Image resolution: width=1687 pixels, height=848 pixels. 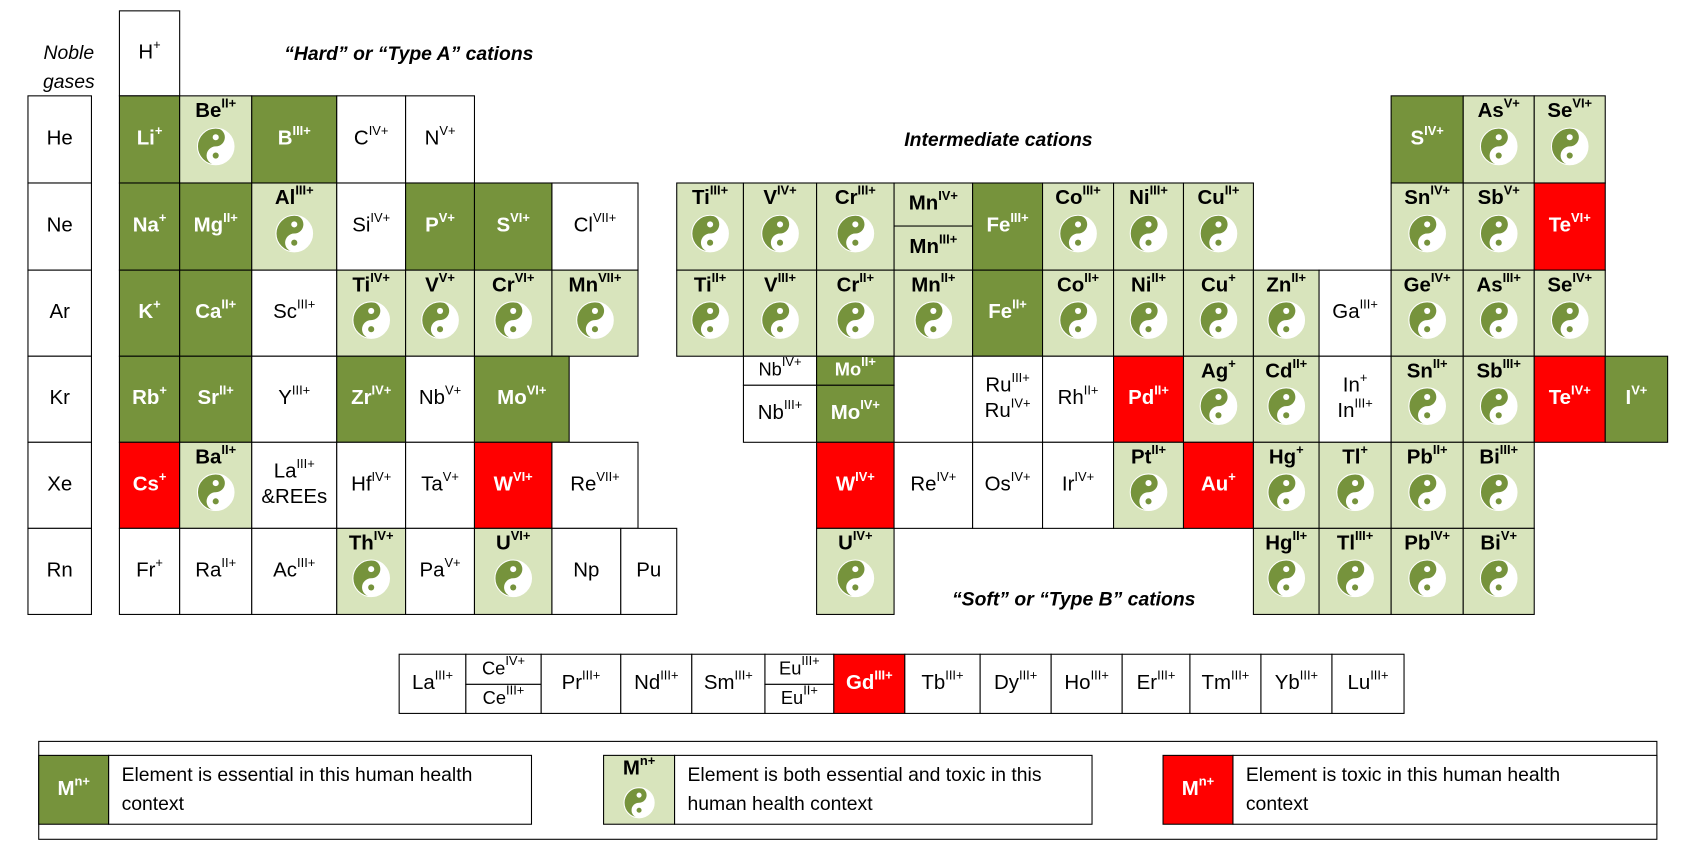 I want to click on ion-label: YbIII+, so click(x=1296, y=681).